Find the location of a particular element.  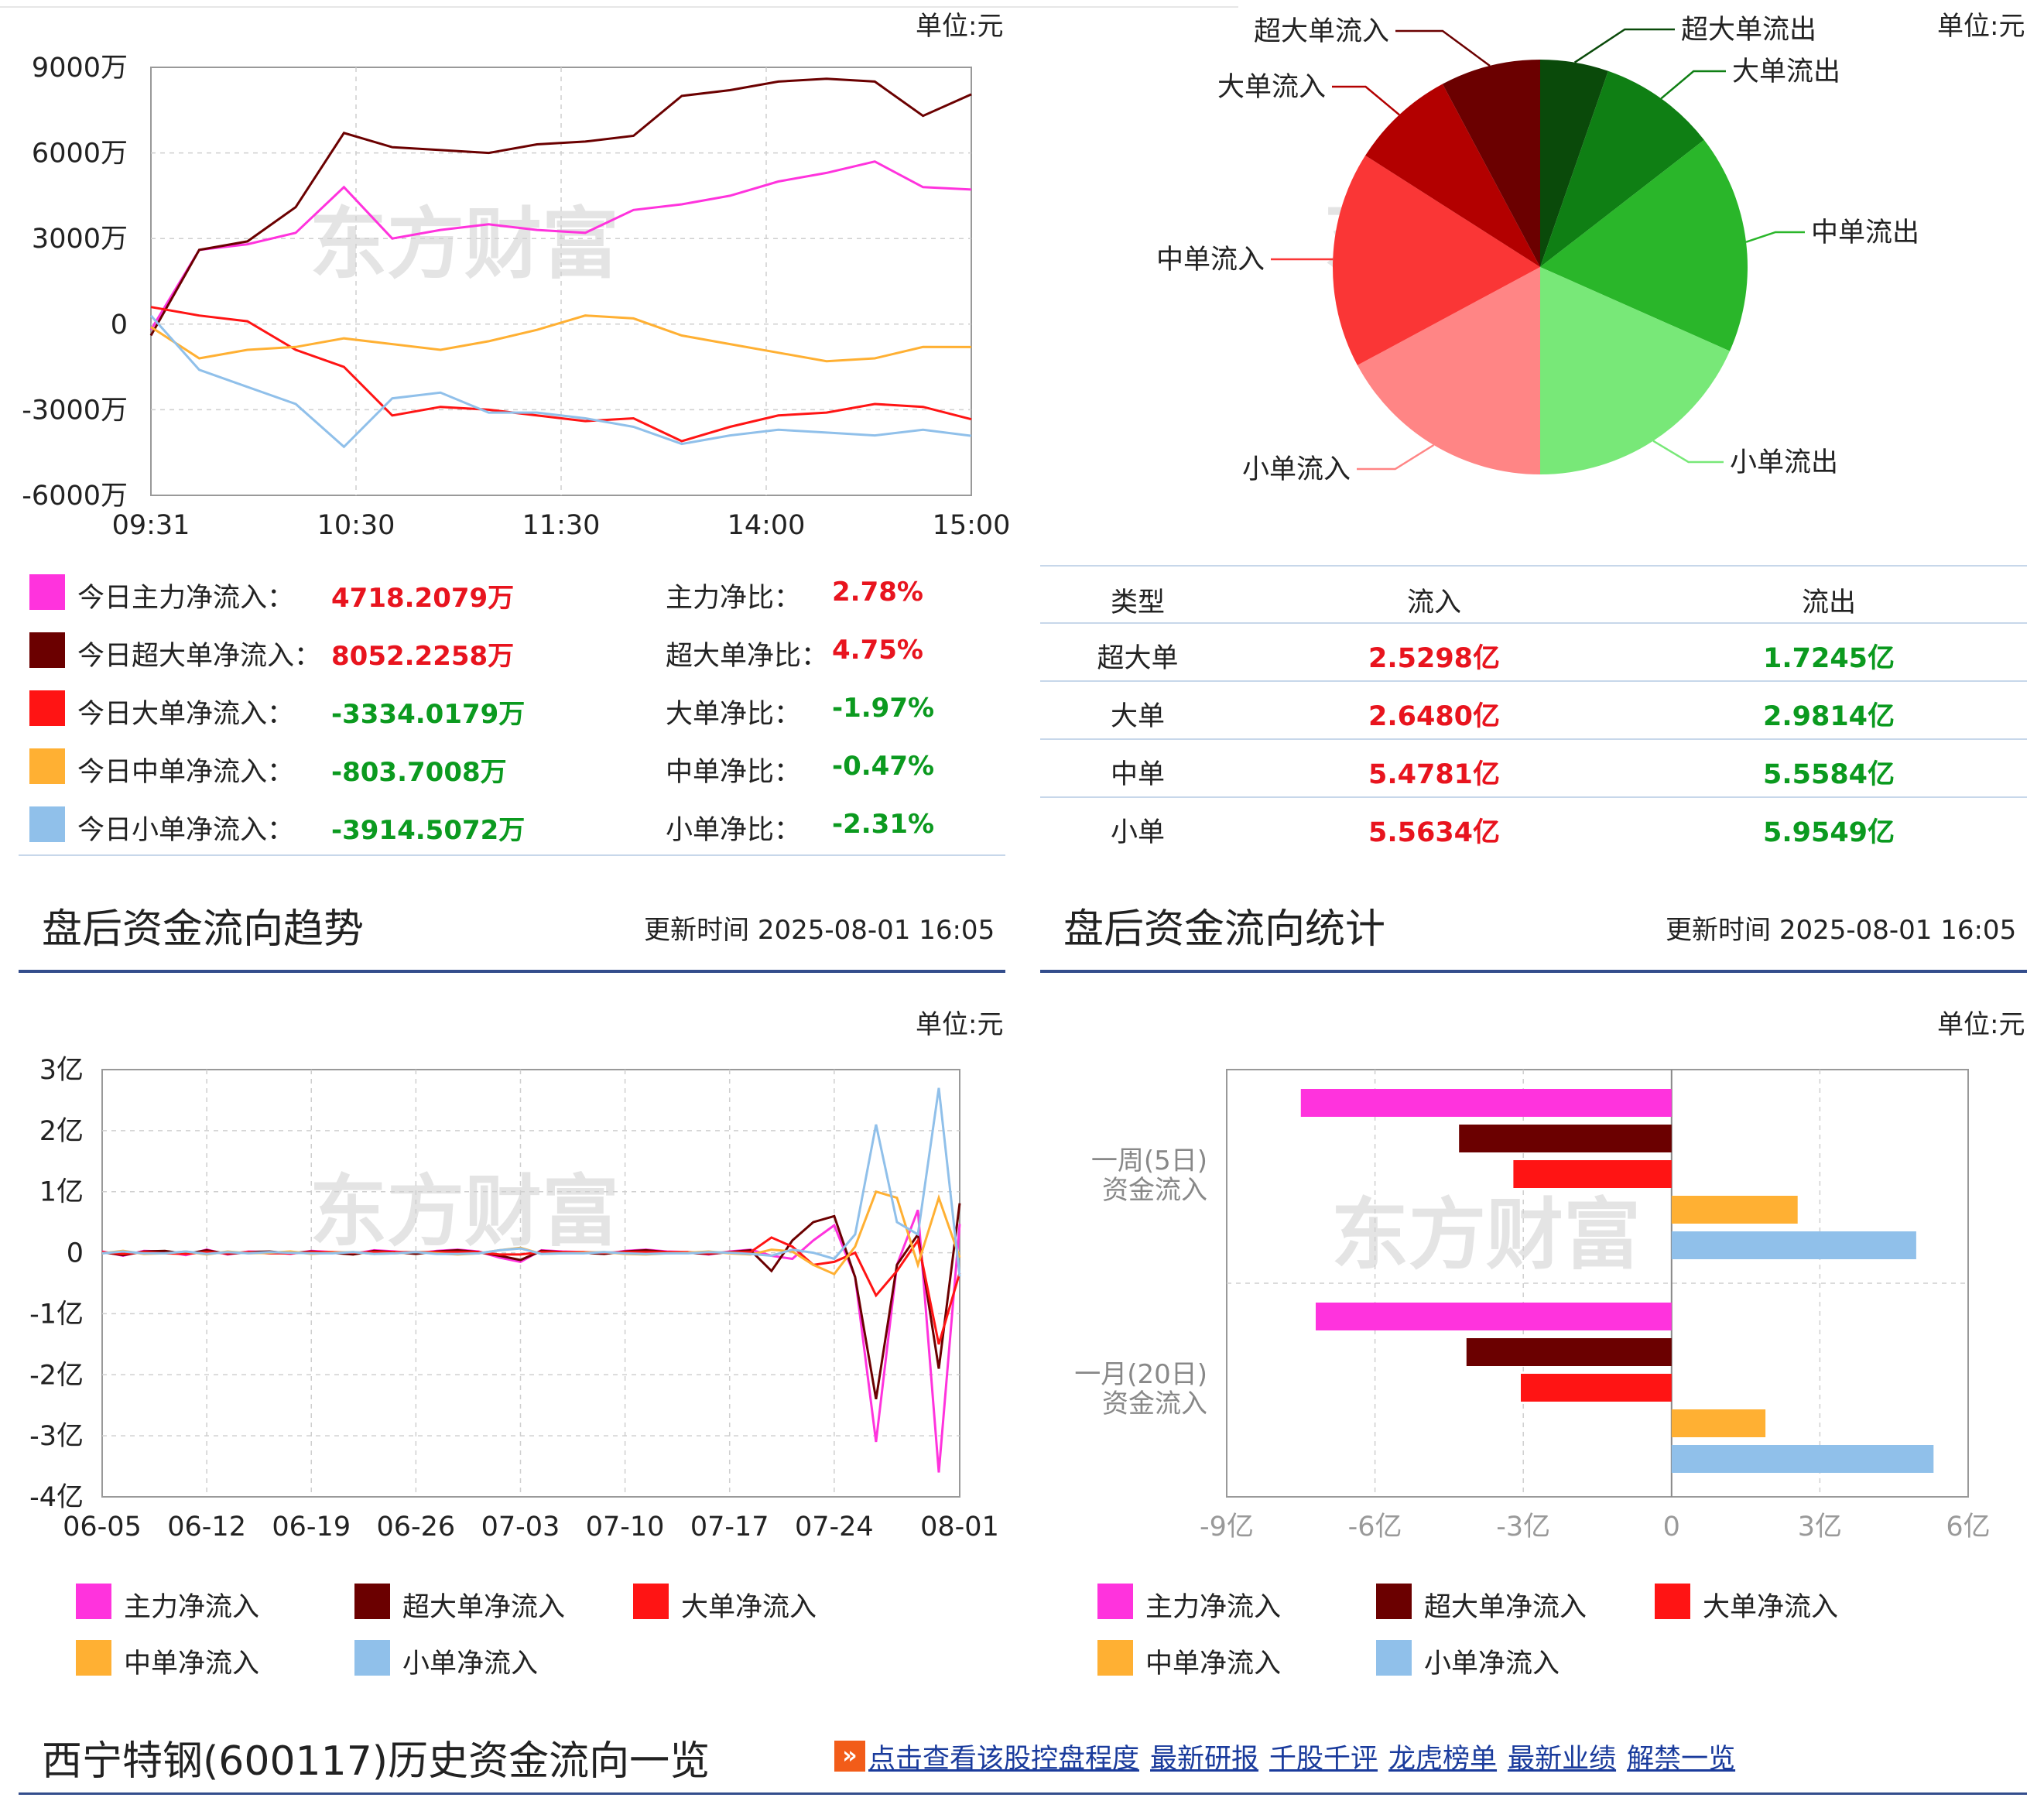

x-tick-label: 09:31 is located at coordinates (151, 525).